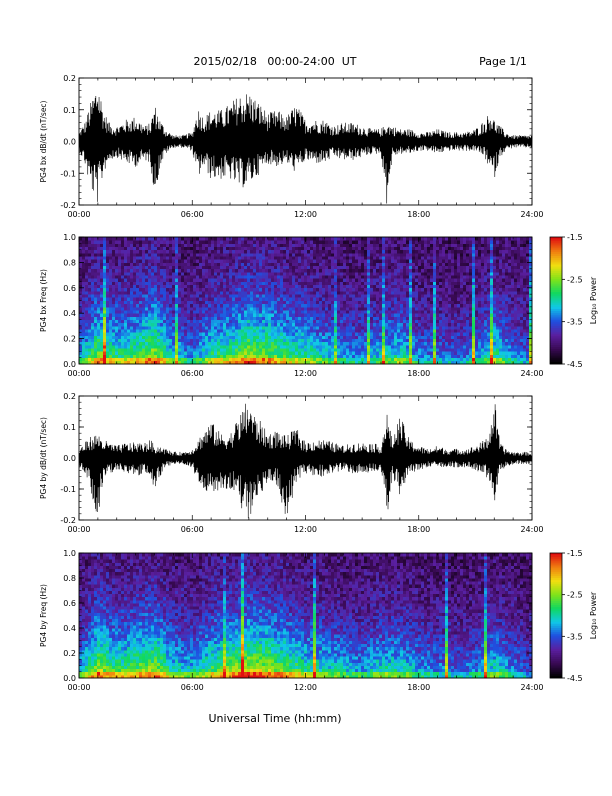  What do you see at coordinates (418, 214) in the screenshot?
I see `x-tick-label: 18:00` at bounding box center [418, 214].